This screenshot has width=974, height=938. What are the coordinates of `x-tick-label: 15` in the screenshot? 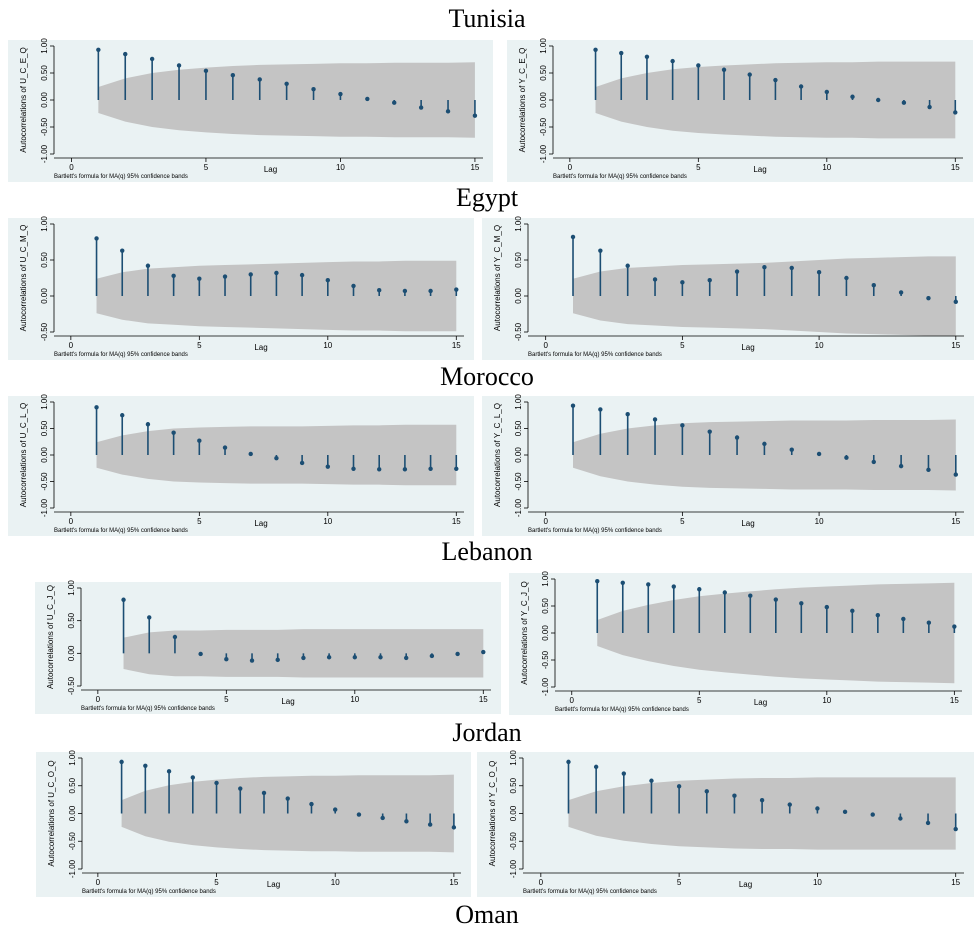 It's located at (456, 345).